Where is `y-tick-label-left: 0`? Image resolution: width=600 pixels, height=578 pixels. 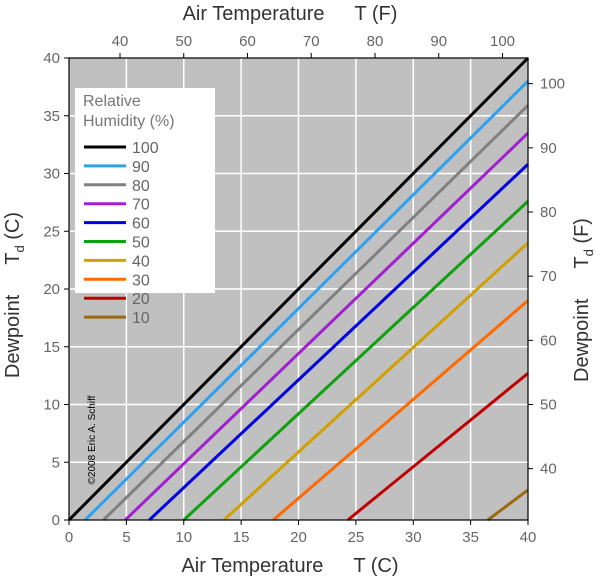 y-tick-label-left: 0 is located at coordinates (56, 520).